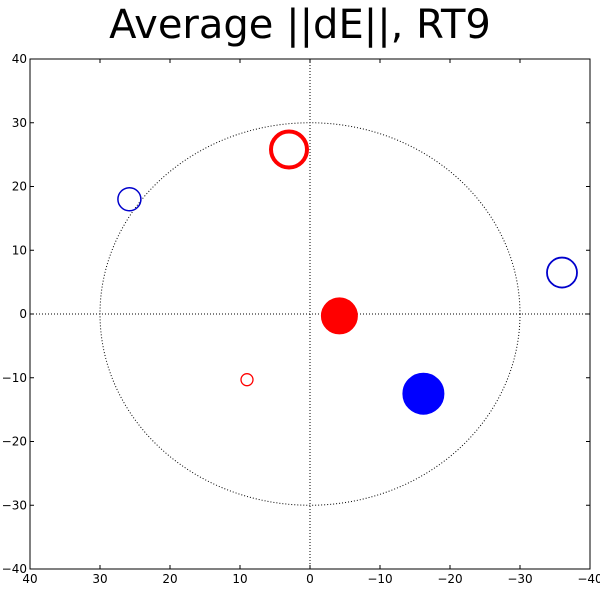  What do you see at coordinates (29, 579) in the screenshot?
I see `x-tick-label: 40` at bounding box center [29, 579].